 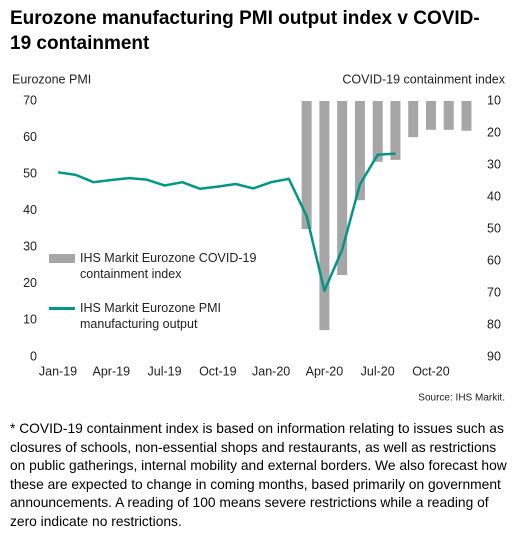 I want to click on x-tick-label: Oct-19, so click(x=218, y=371).